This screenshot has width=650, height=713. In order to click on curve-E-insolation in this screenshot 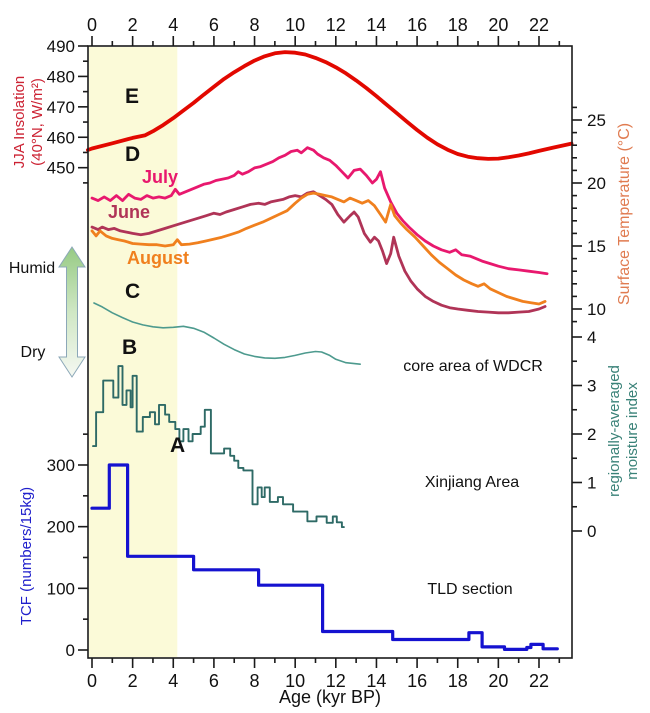, I will do `click(330, 105)`.